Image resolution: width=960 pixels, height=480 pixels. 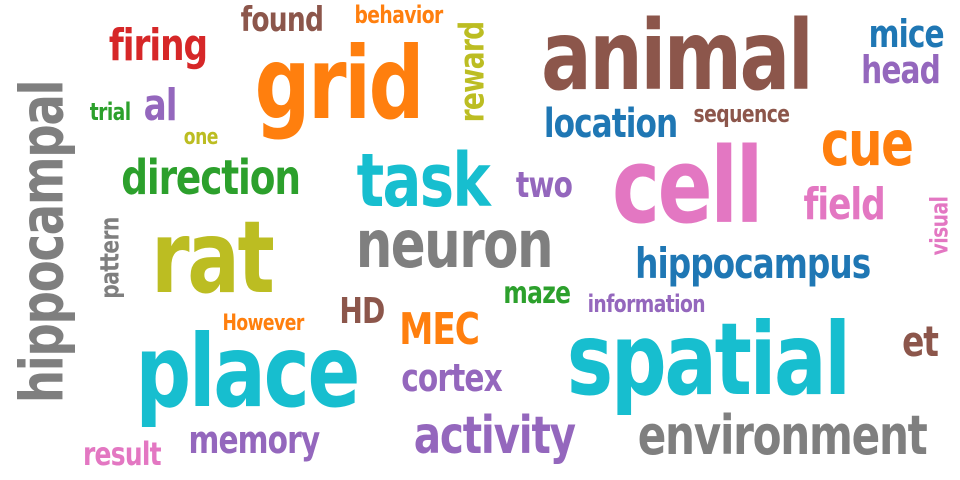 I want to click on word-direction: direction, so click(x=210, y=178).